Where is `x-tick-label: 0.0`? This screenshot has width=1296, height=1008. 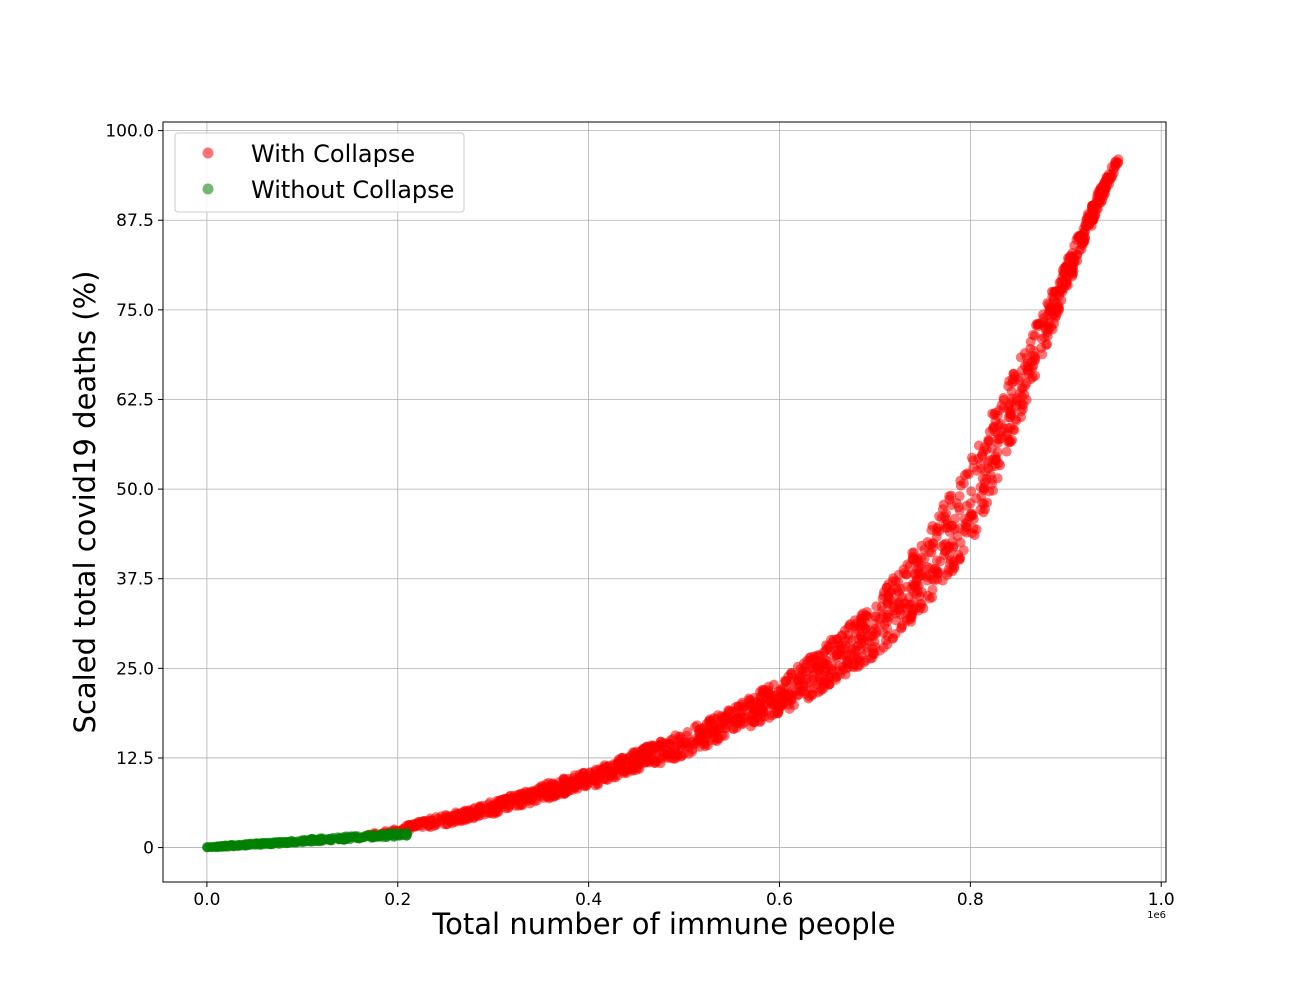
x-tick-label: 0.0 is located at coordinates (206, 900).